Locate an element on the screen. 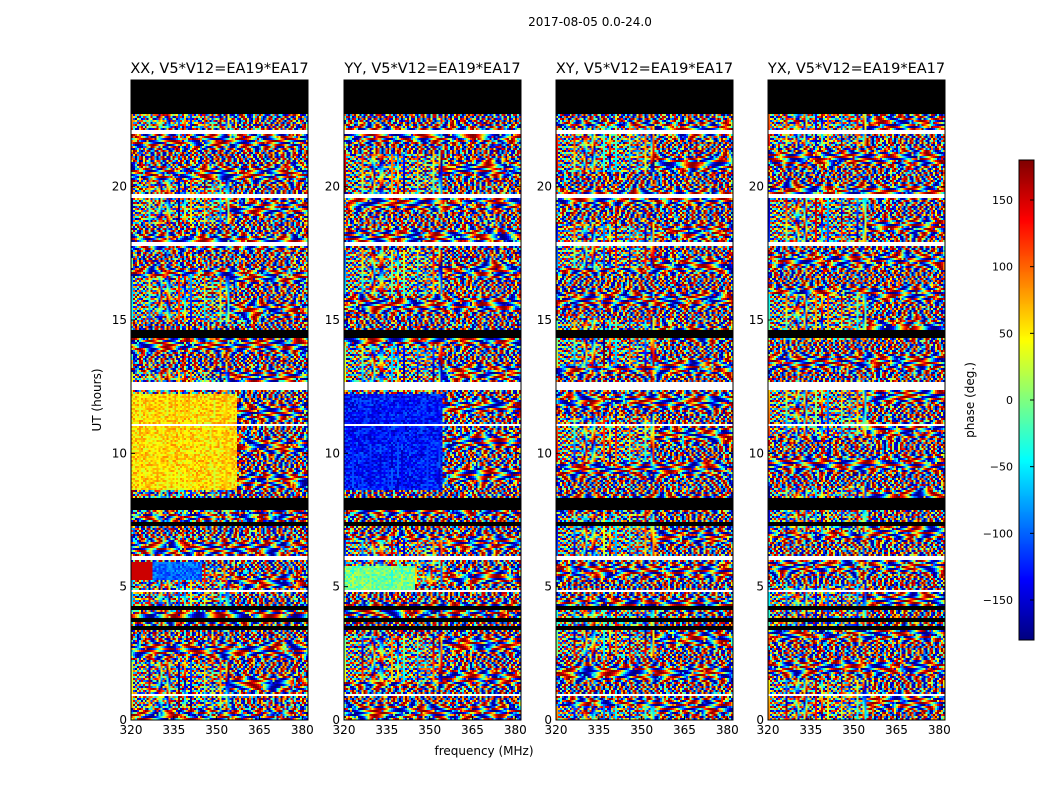  colorbar-tick-label: −150 is located at coordinates (998, 600).